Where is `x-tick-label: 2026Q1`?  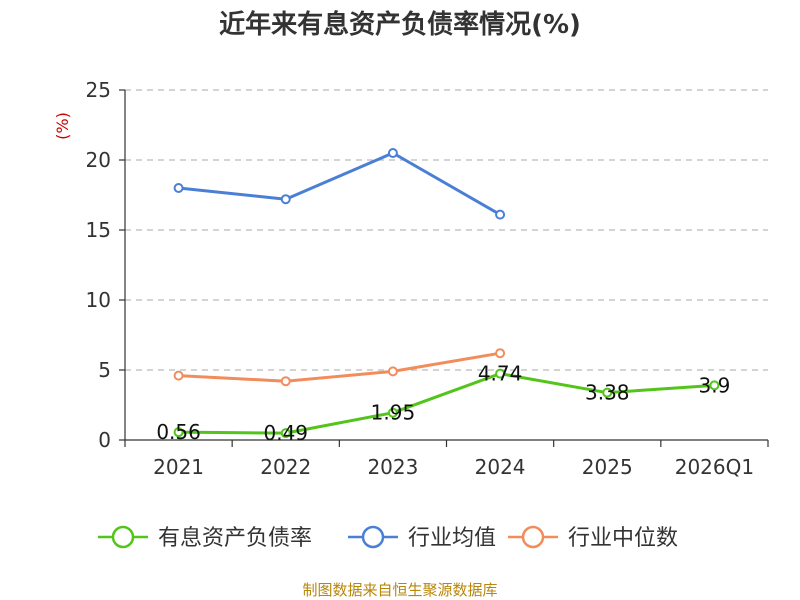
x-tick-label: 2026Q1 is located at coordinates (714, 467).